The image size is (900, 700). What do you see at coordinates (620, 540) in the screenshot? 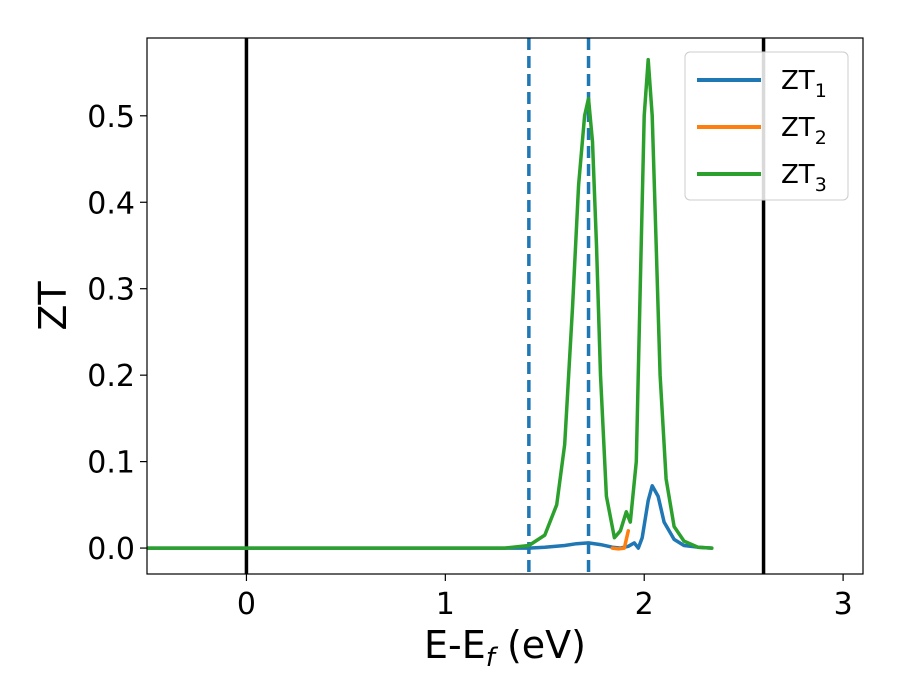
I see `series-line-zt2` at bounding box center [620, 540].